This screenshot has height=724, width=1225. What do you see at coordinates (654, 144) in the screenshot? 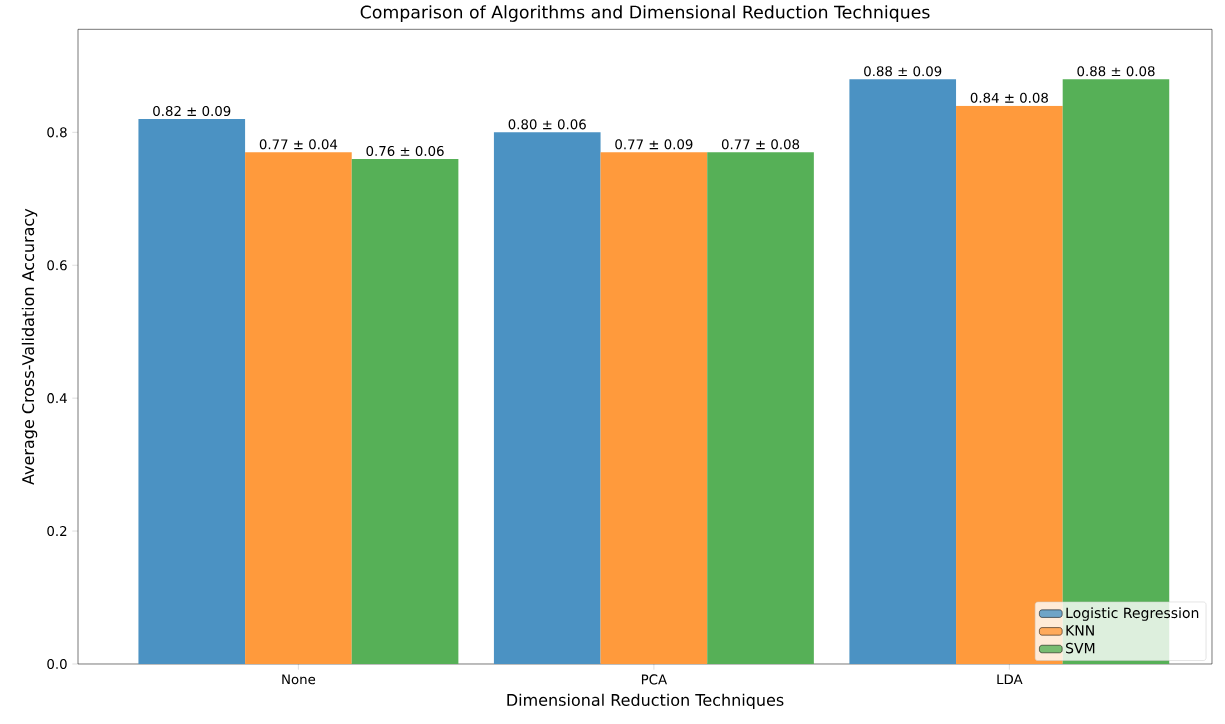
I see `data-label: 0.77 ± 0.09` at bounding box center [654, 144].